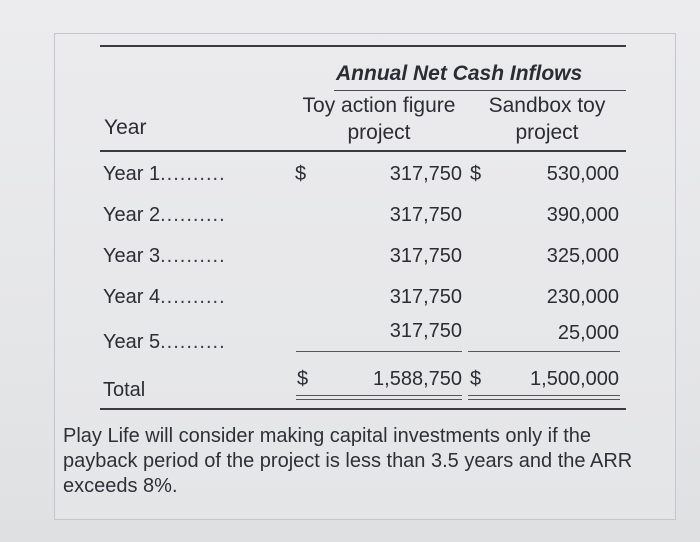  I want to click on row-year-1-sandbox-currency: $, so click(476, 174).